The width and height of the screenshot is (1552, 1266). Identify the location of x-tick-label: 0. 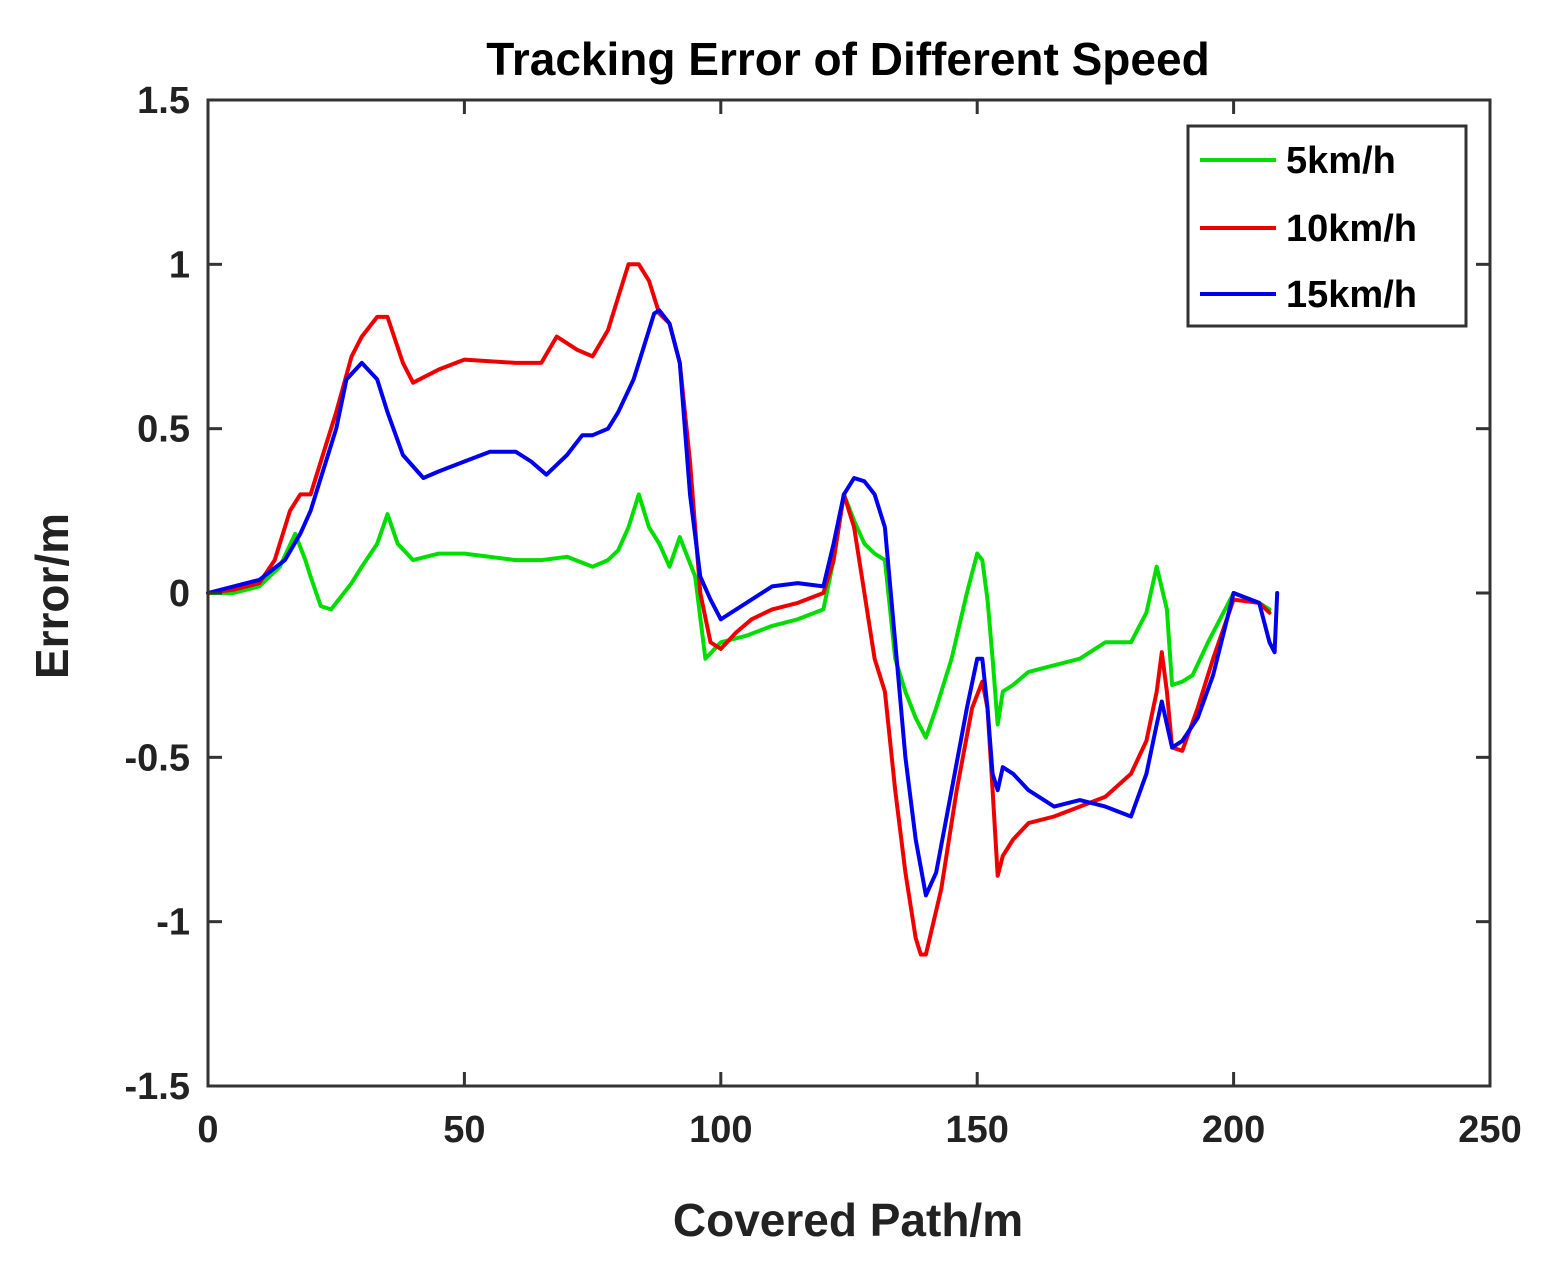
(207, 1130).